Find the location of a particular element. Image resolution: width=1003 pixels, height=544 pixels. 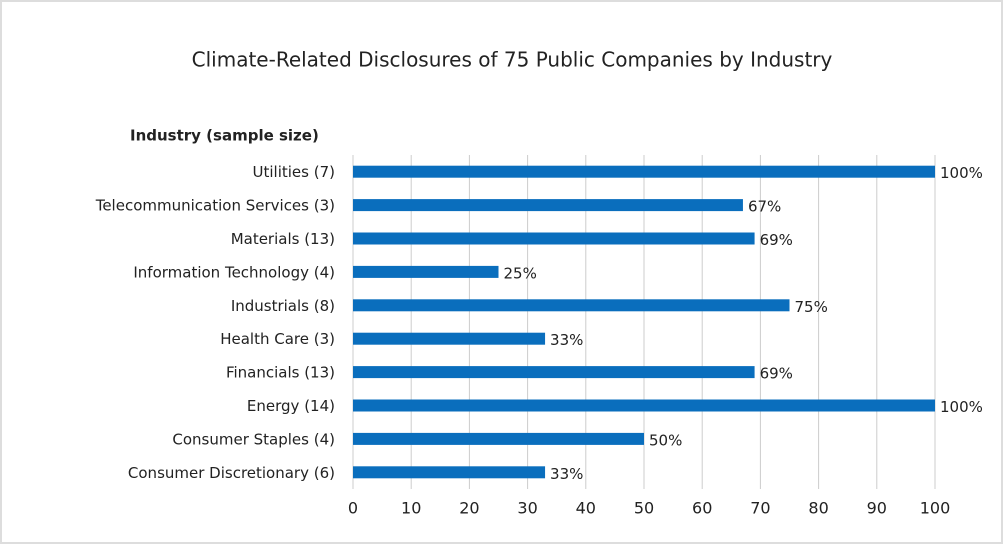

y-tick-label: Information Technology (4) is located at coordinates (234, 272).